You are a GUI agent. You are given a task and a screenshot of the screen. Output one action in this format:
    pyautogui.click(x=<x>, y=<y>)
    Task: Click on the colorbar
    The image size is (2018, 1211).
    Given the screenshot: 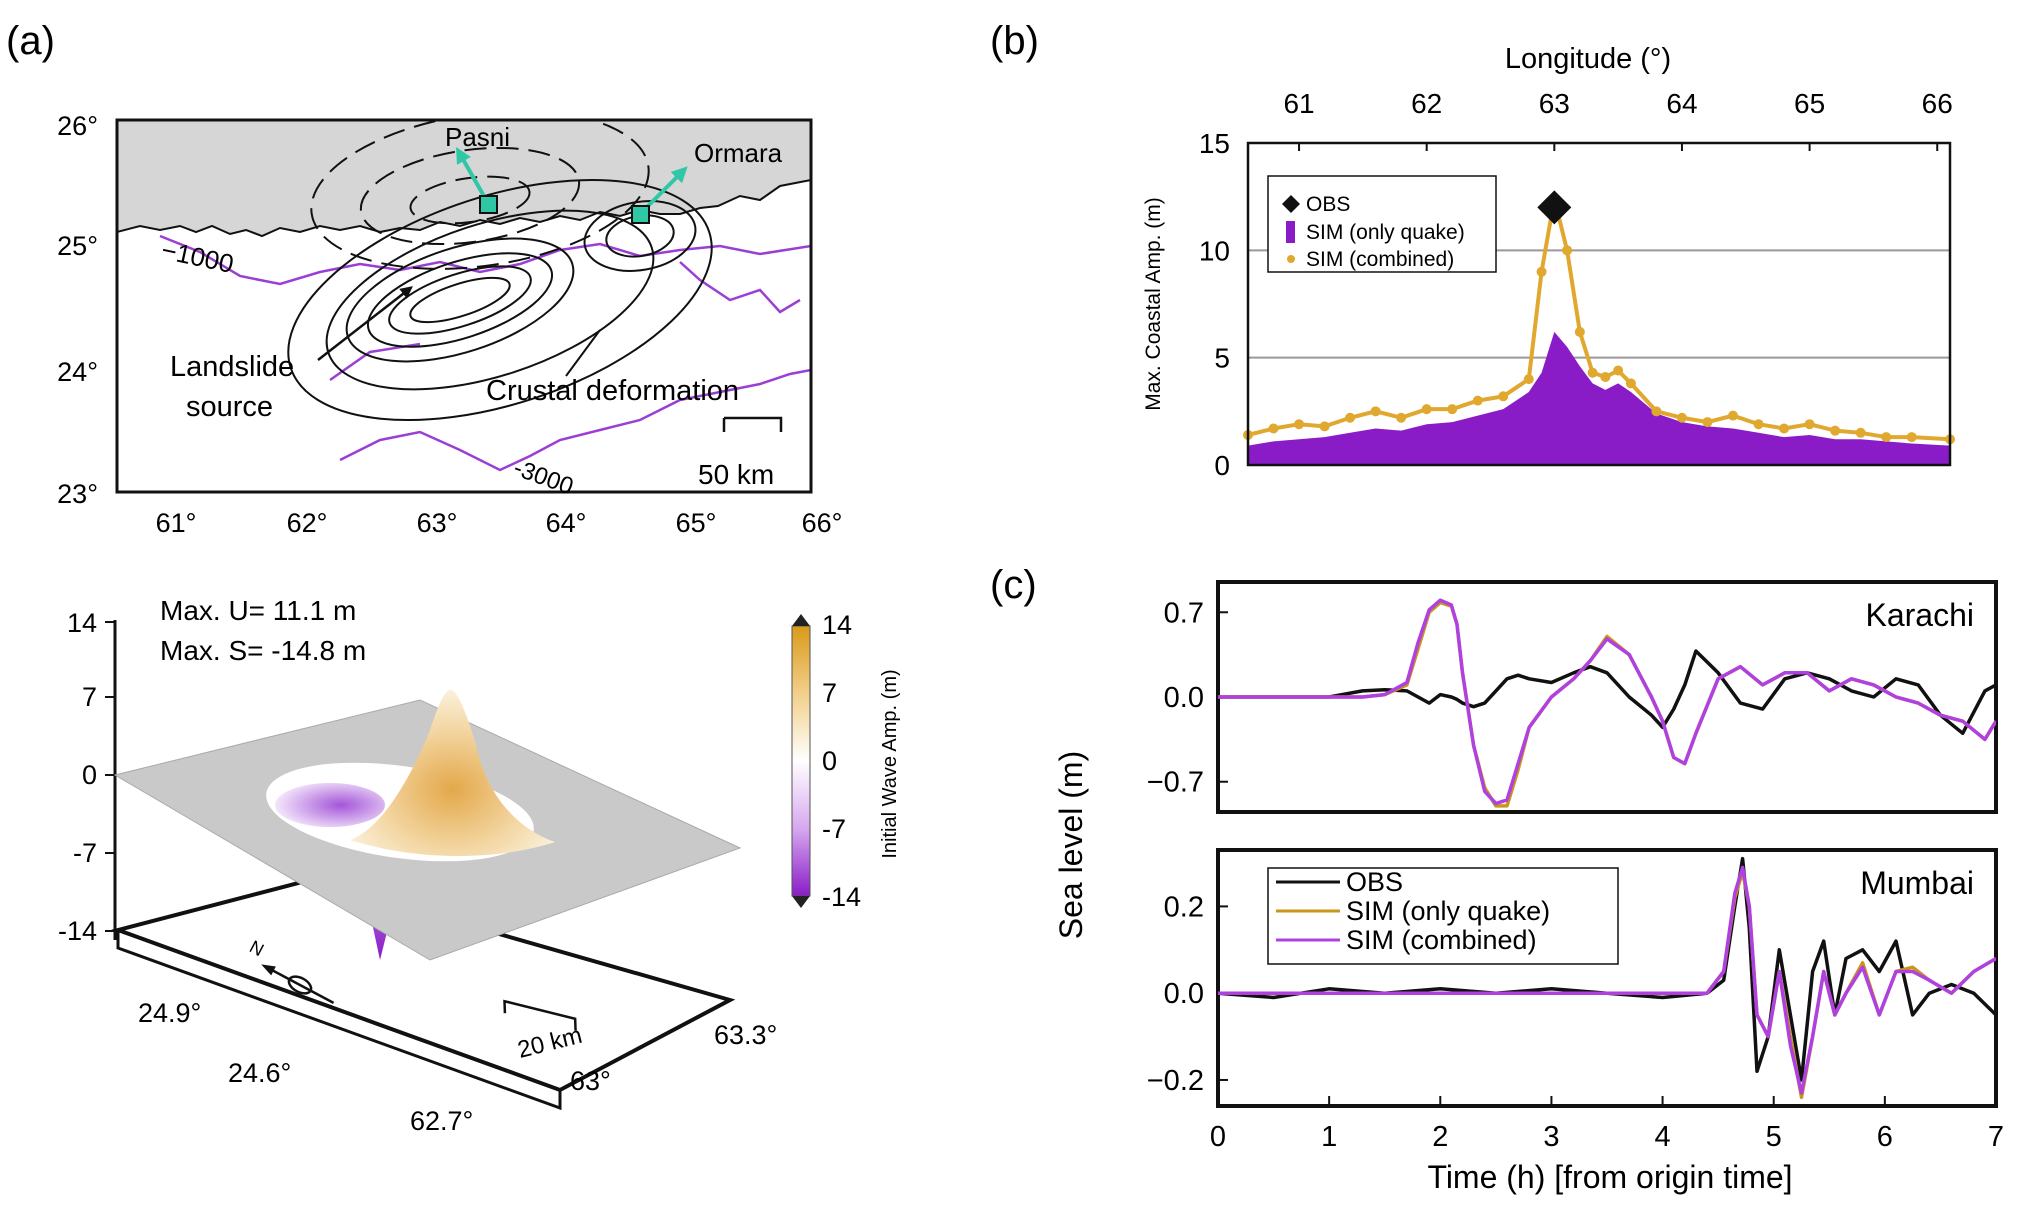 What is the action you would take?
    pyautogui.click(x=801, y=761)
    